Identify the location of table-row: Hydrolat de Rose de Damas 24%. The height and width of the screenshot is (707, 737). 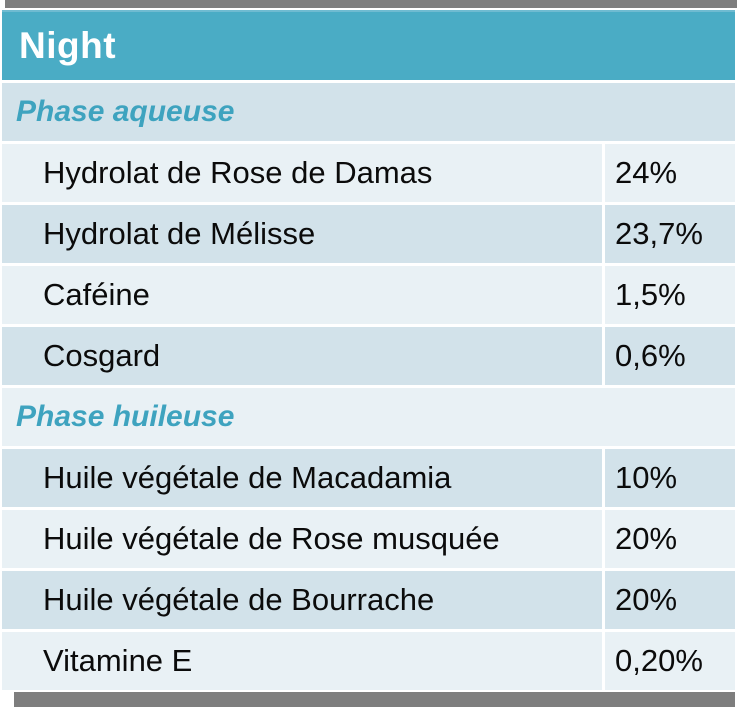
(368, 173).